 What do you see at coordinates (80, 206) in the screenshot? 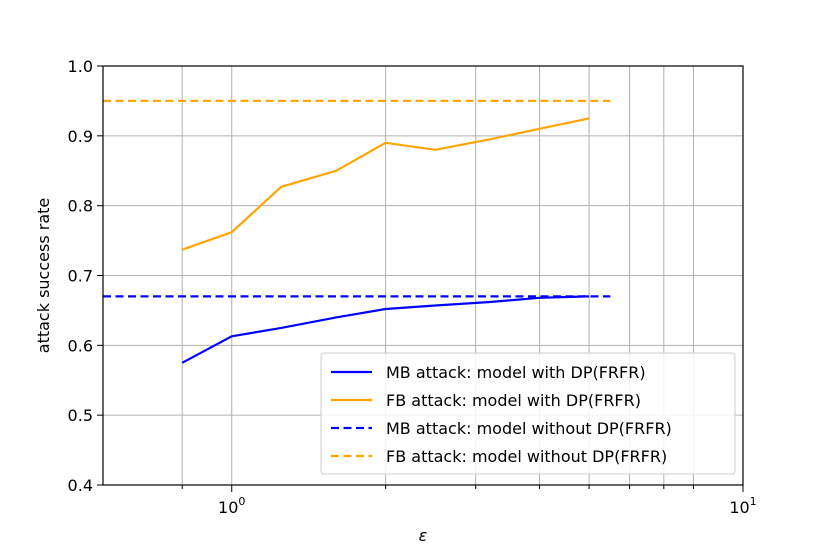
I see `y-tick-label: 0.8` at bounding box center [80, 206].